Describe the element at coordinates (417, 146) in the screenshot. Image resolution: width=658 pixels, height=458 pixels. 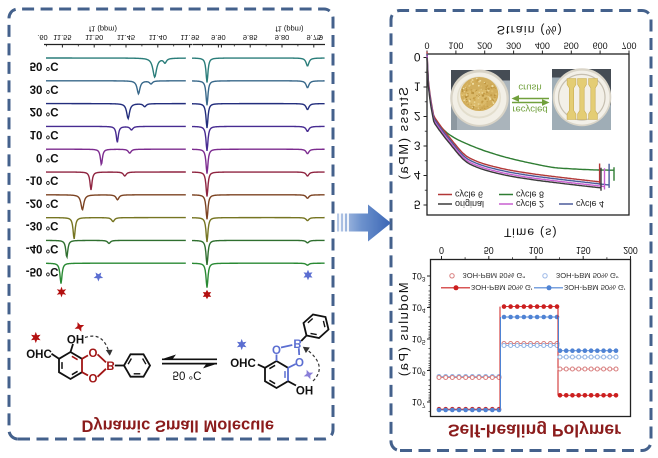
I see `svg-text: 3` at that location.